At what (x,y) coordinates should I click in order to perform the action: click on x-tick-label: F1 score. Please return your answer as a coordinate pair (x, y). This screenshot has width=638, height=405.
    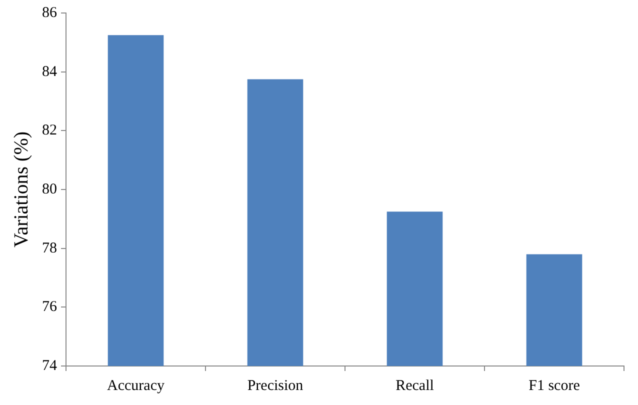
    Looking at the image, I should click on (554, 386).